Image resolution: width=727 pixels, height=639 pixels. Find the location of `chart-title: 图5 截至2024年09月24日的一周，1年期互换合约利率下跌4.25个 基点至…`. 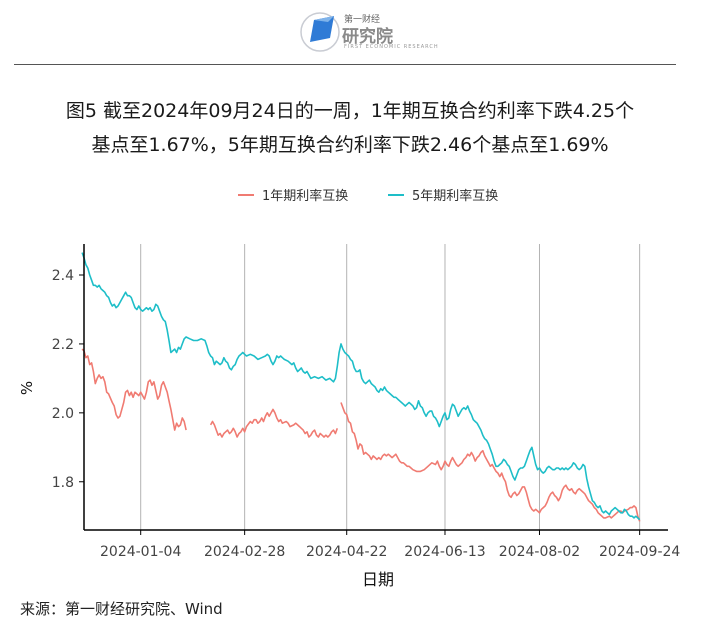

chart-title: 图5 截至2024年09月24日的一周，1年期互换合约利率下跌4.25个 基点至… is located at coordinates (350, 128).